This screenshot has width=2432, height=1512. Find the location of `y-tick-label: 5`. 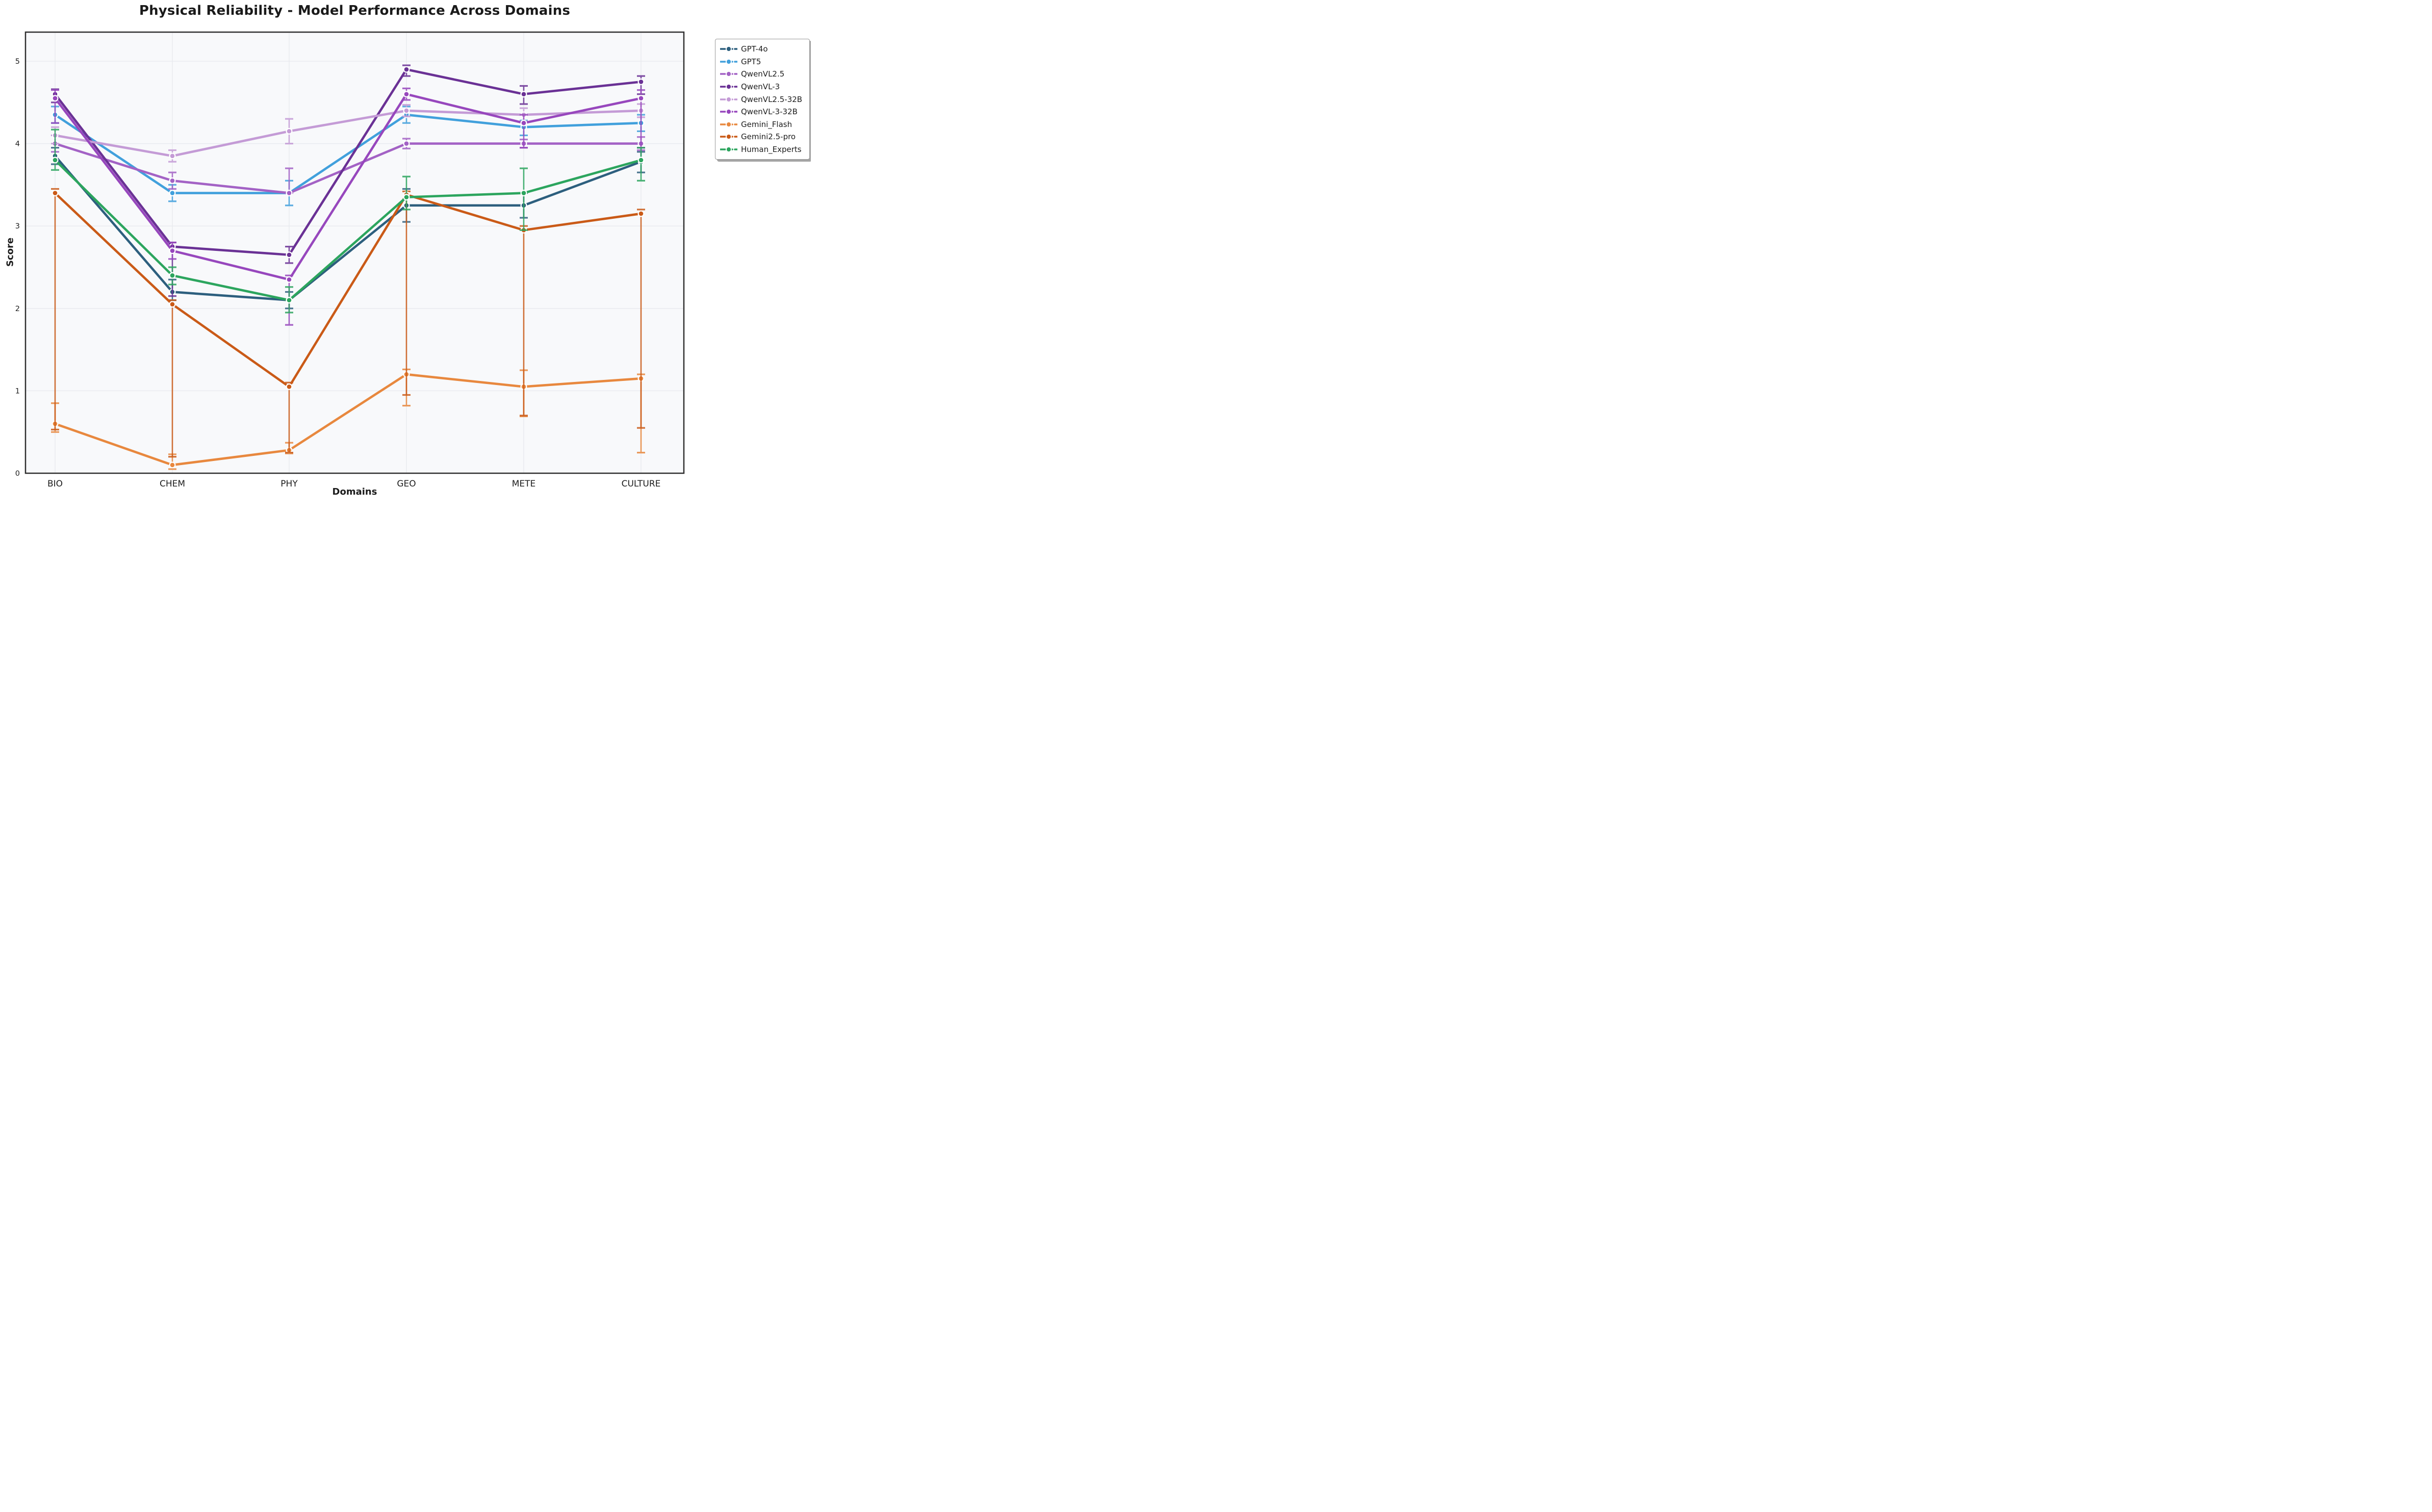

y-tick-label: 5 is located at coordinates (17, 62).